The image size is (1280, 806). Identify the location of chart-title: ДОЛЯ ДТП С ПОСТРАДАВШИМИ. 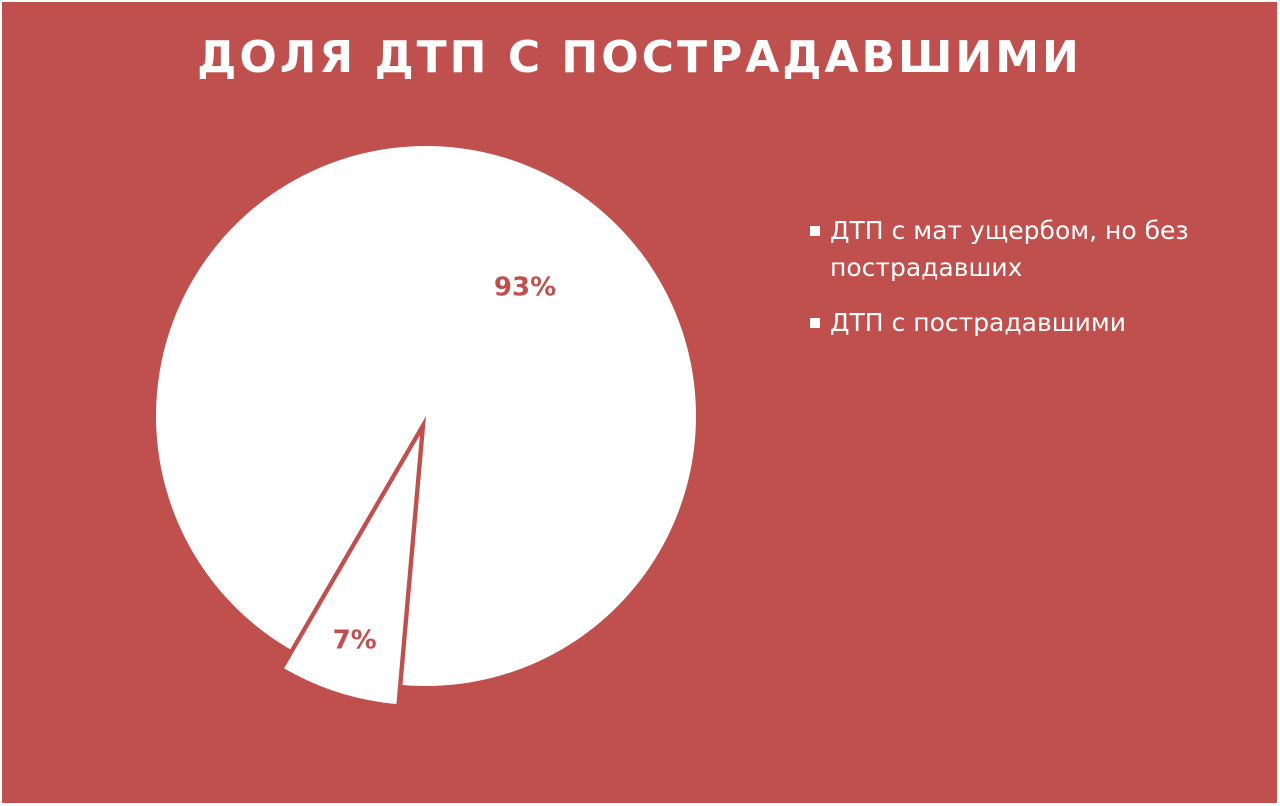
(639, 57).